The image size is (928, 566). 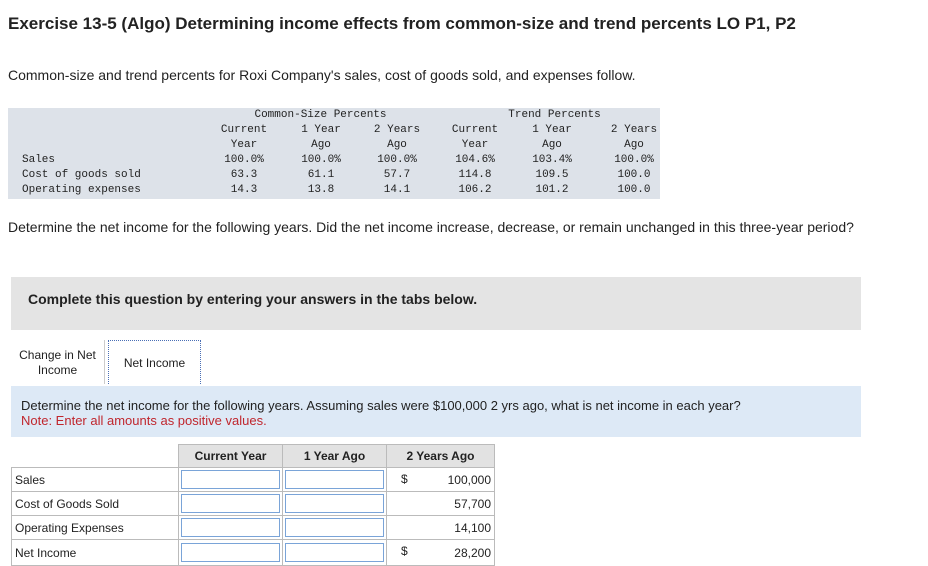 What do you see at coordinates (81, 175) in the screenshot?
I see `row-label: Cost of goods sold` at bounding box center [81, 175].